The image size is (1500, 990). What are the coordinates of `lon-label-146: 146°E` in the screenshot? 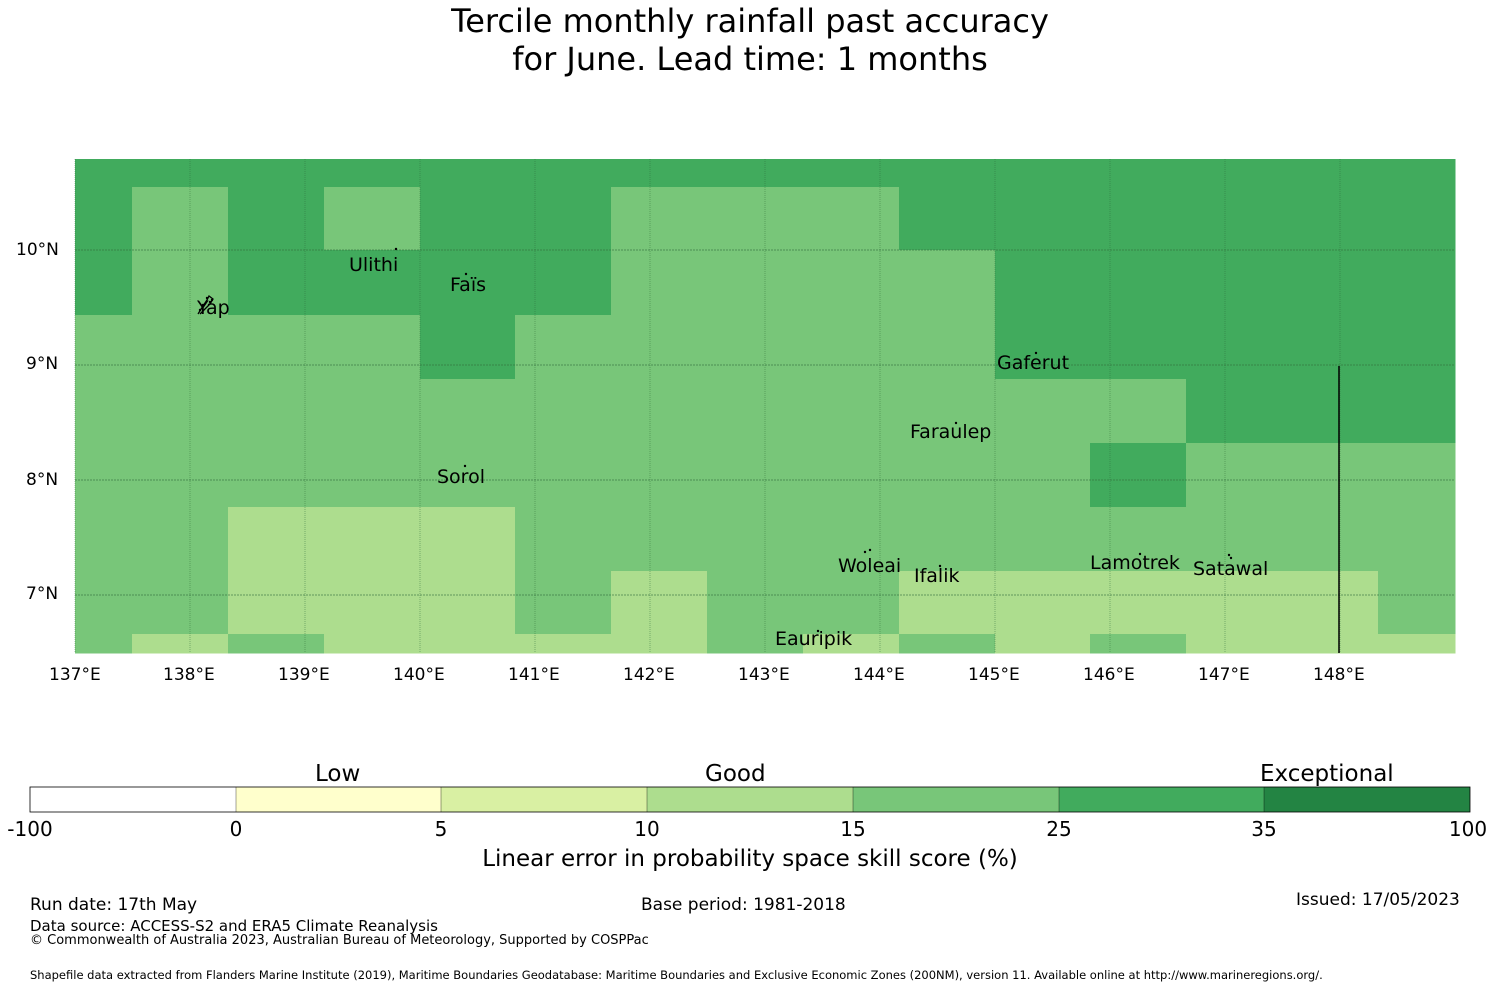 It's located at (1109, 675).